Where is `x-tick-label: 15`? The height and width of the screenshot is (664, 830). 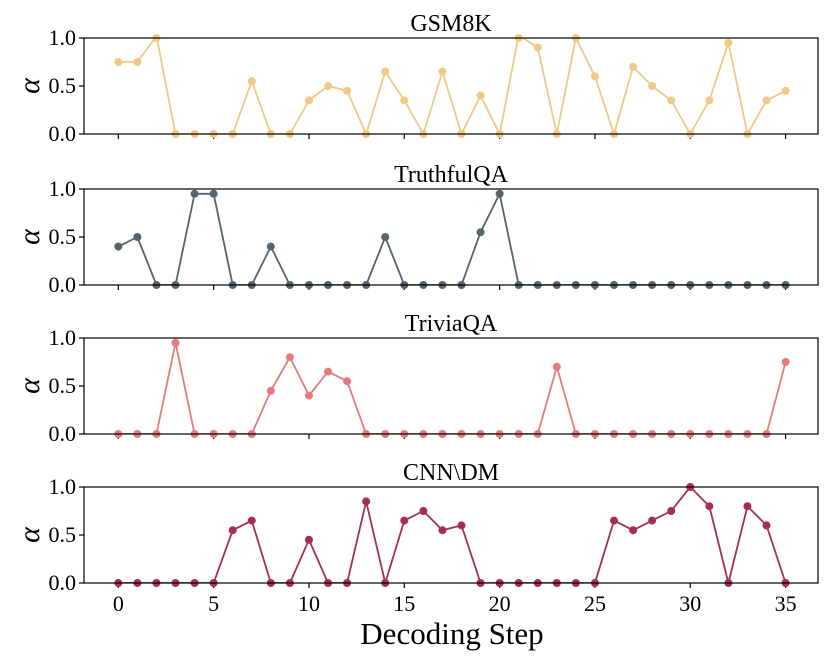 x-tick-label: 15 is located at coordinates (404, 603).